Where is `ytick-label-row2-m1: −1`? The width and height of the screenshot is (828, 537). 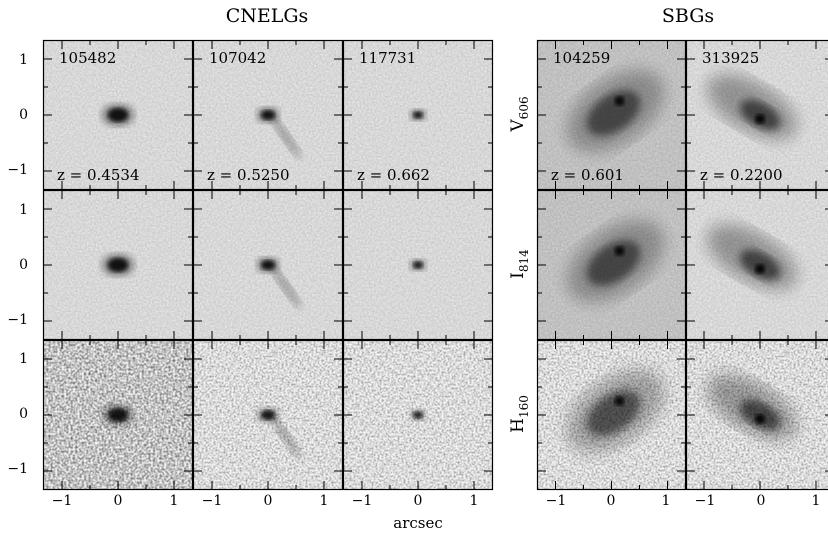 ytick-label-row2-m1: −1 is located at coordinates (17, 469).